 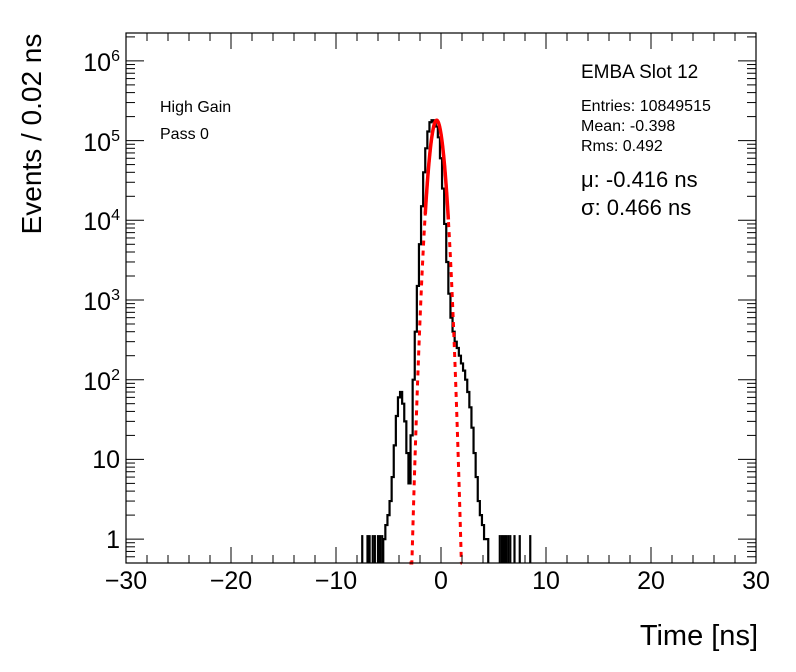 I want to click on stats-mean: Mean: -0.398, so click(x=628, y=126).